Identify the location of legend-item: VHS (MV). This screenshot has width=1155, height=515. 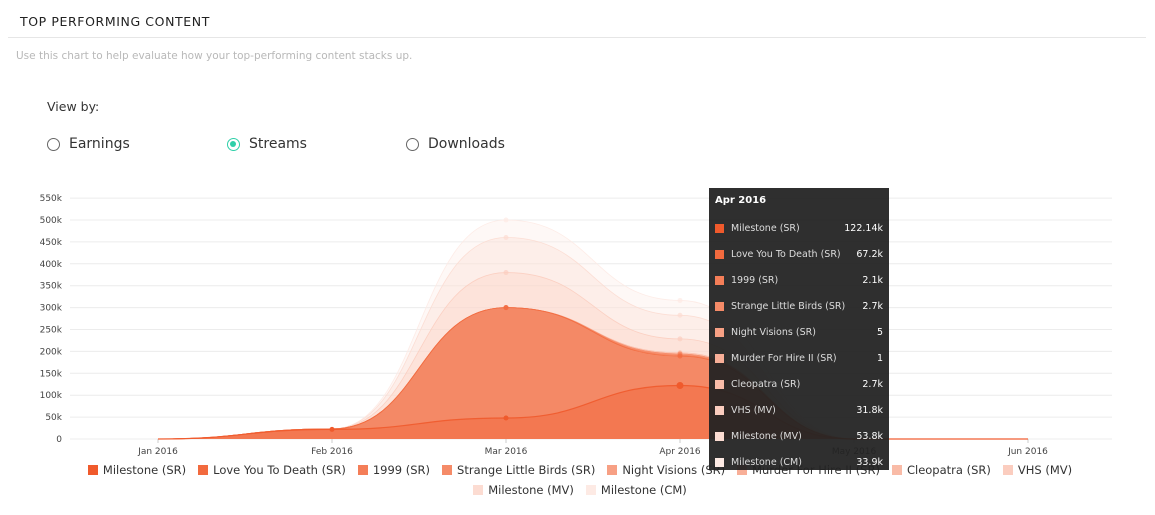
(1037, 470).